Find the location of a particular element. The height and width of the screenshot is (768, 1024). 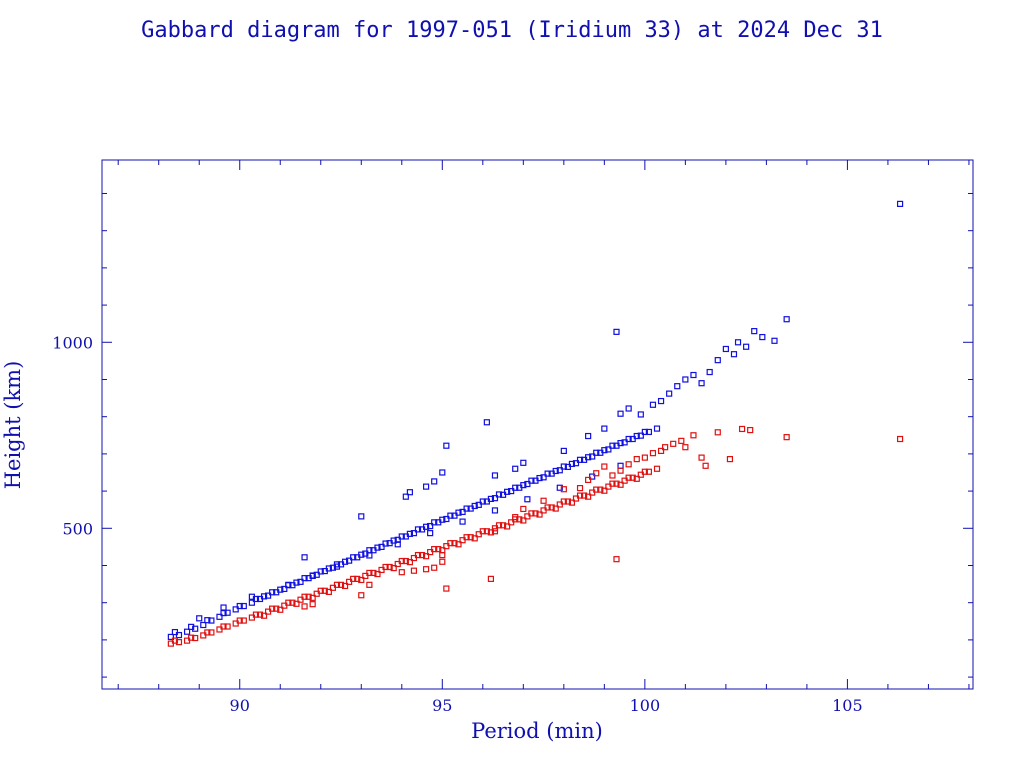

x-axis-label: Period (min) is located at coordinates (537, 731).